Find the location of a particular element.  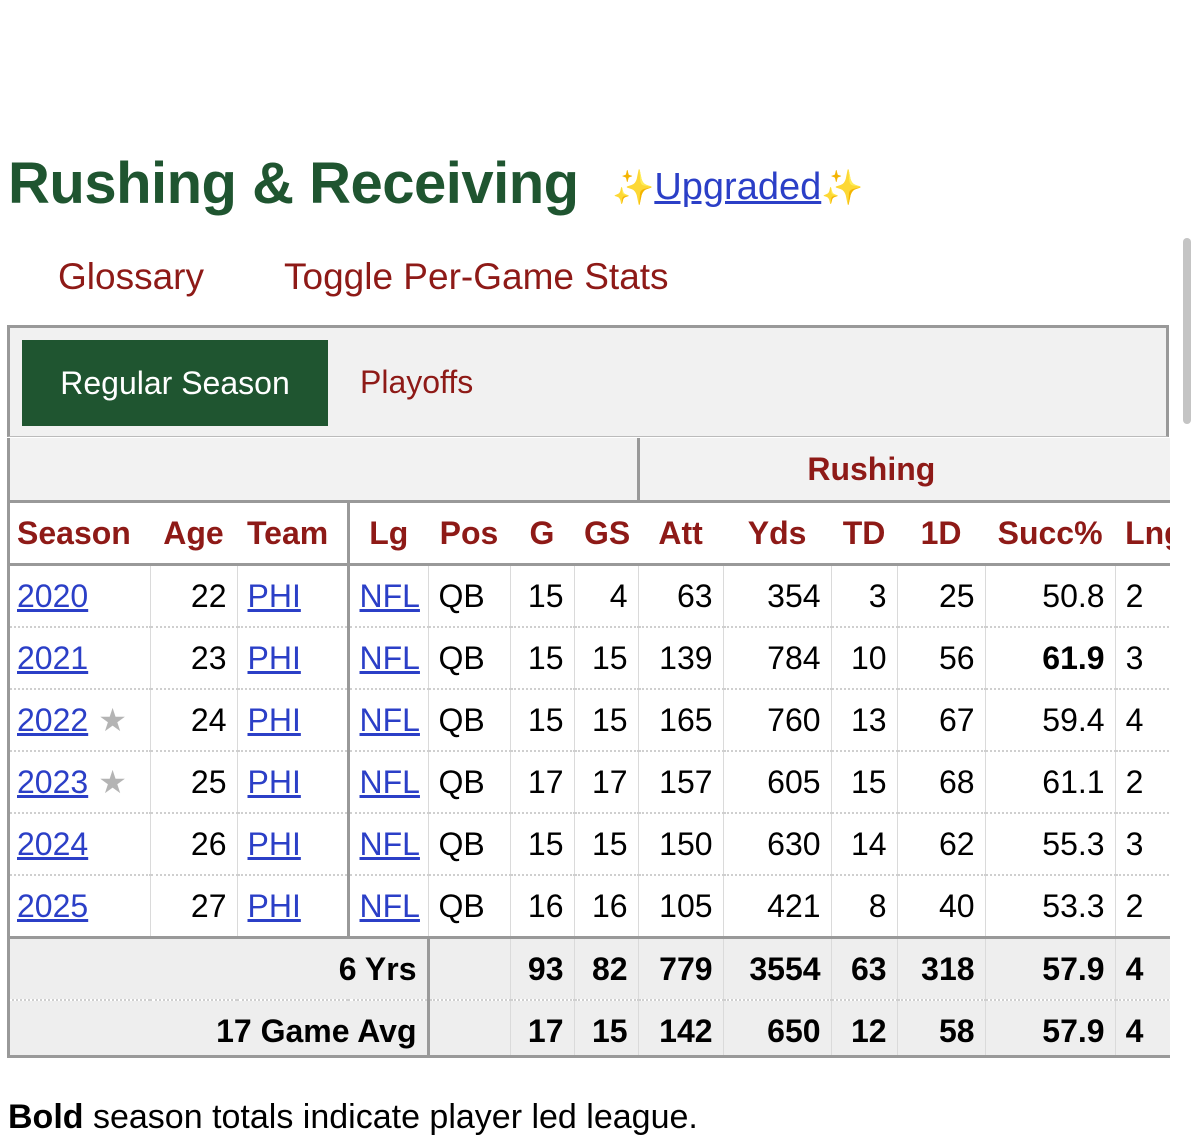

summary-row: 17 Game Avg 17 15 142 650 12 58 57.9 4 is located at coordinates (588, 1029).